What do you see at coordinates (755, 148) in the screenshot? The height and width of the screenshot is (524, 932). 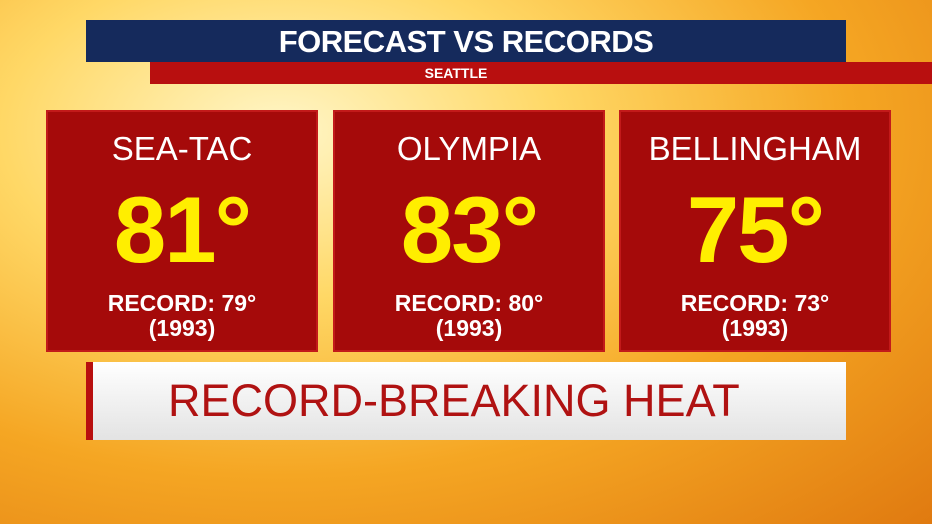 I see `location-name: BELLINGHAM` at bounding box center [755, 148].